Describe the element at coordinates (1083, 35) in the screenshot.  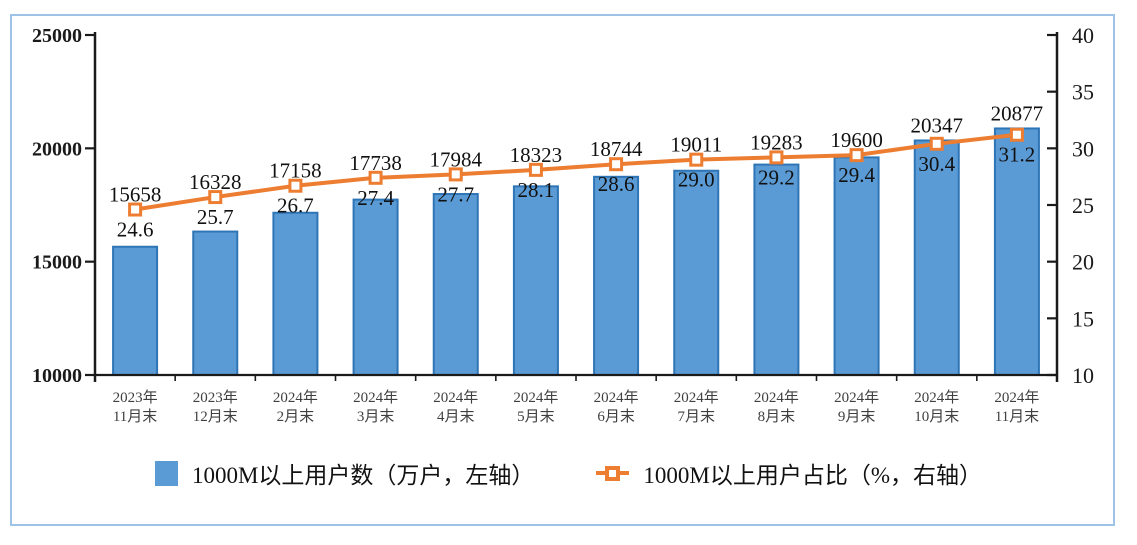
I see `right-axis-tick-label: 40` at that location.